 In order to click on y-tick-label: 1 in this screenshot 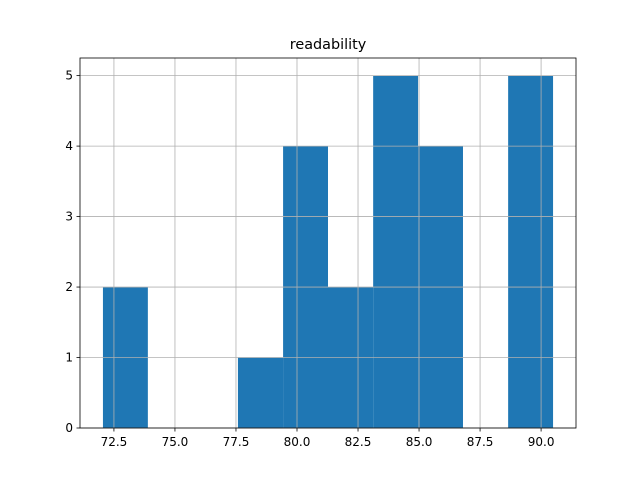, I will do `click(69, 358)`.